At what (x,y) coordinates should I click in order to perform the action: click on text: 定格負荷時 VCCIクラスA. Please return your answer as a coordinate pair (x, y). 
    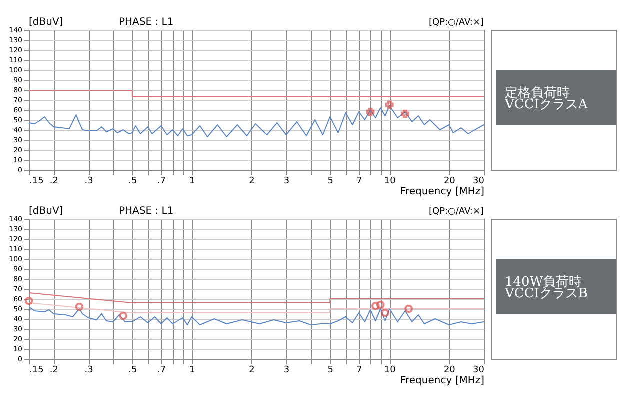
    Looking at the image, I should click on (546, 99).